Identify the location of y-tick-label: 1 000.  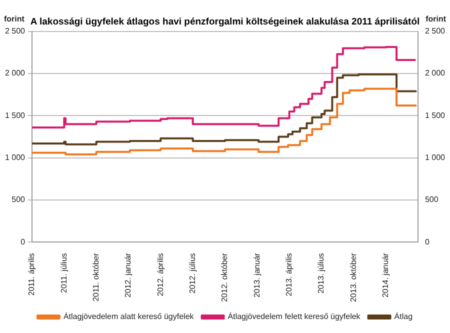
(15, 157).